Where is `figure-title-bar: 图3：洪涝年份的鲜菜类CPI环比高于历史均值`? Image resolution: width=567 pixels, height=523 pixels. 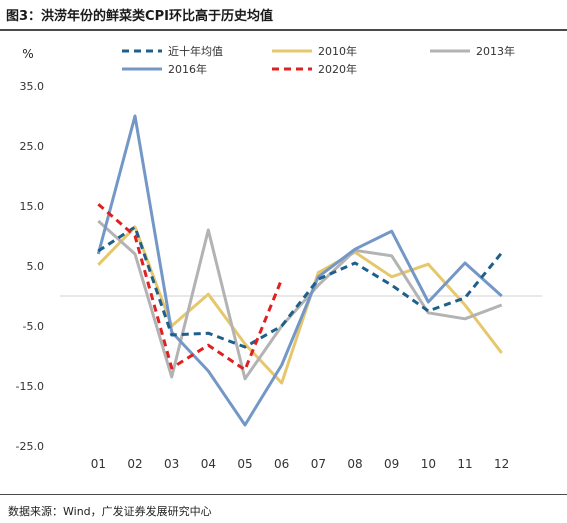
figure-title-bar: 图3：洪涝年份的鲜菜类CPI环比高于历史均值 is located at coordinates (283, 15).